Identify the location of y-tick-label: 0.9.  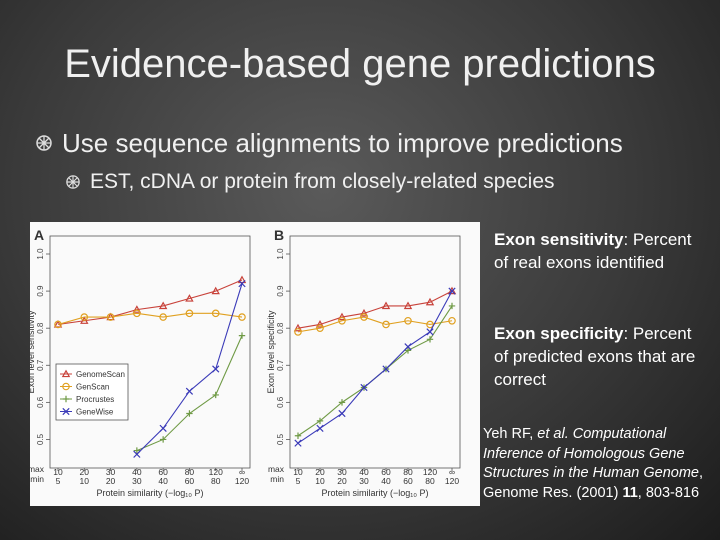
(280, 291).